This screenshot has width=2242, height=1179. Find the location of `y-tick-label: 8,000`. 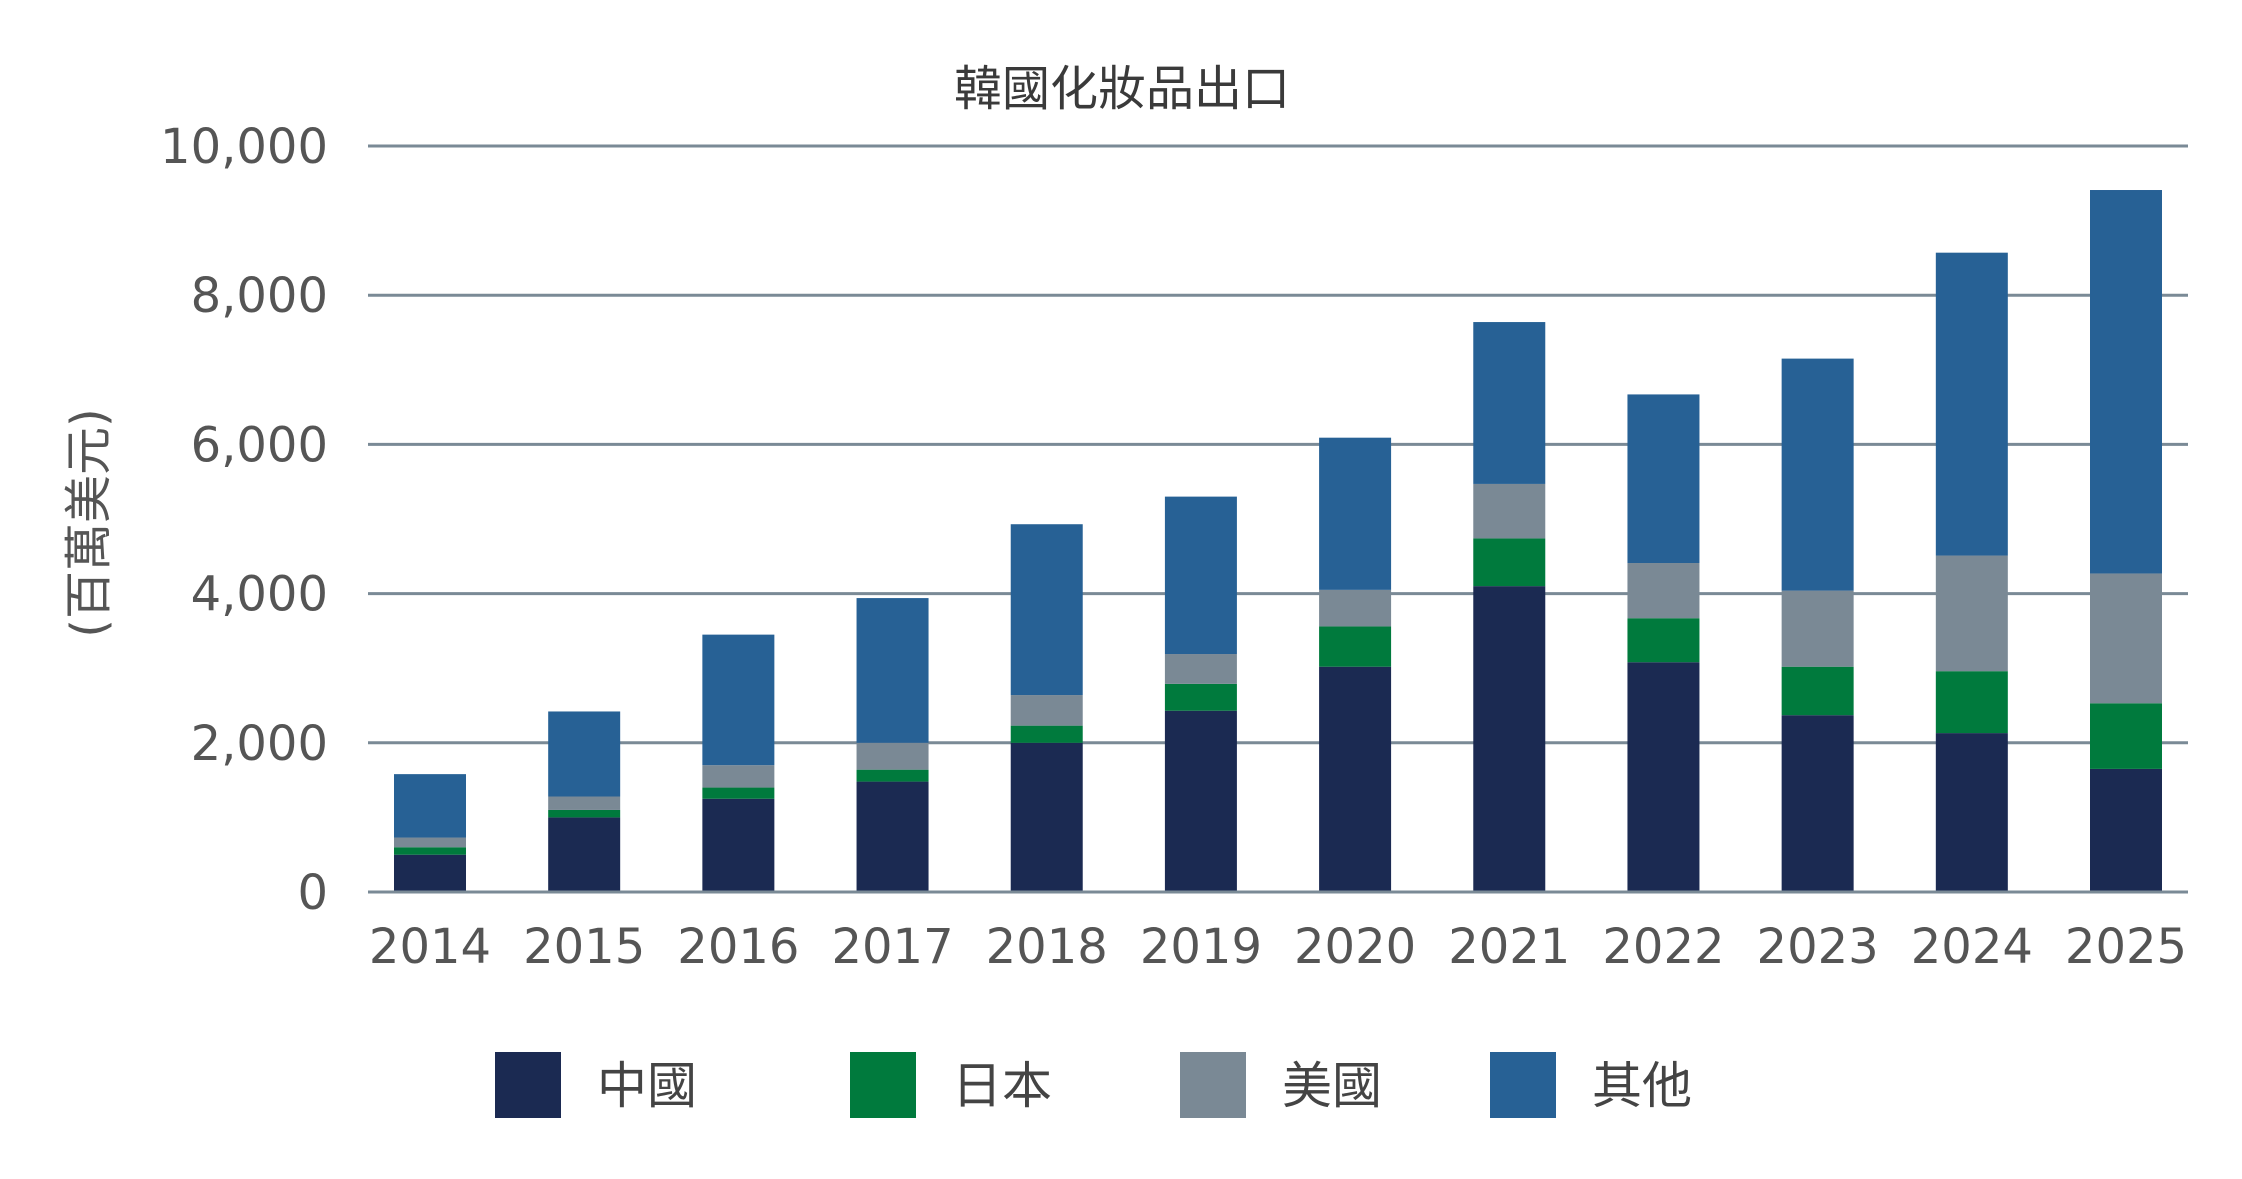

y-tick-label: 8,000 is located at coordinates (259, 296).